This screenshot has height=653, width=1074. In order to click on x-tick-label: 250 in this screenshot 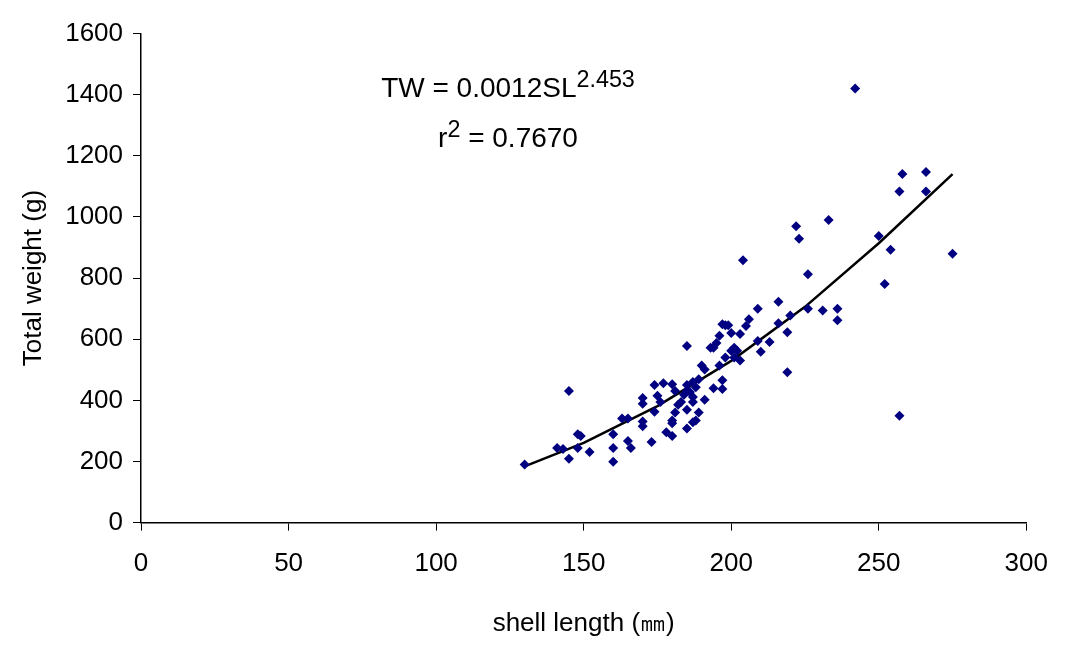, I will do `click(879, 562)`.